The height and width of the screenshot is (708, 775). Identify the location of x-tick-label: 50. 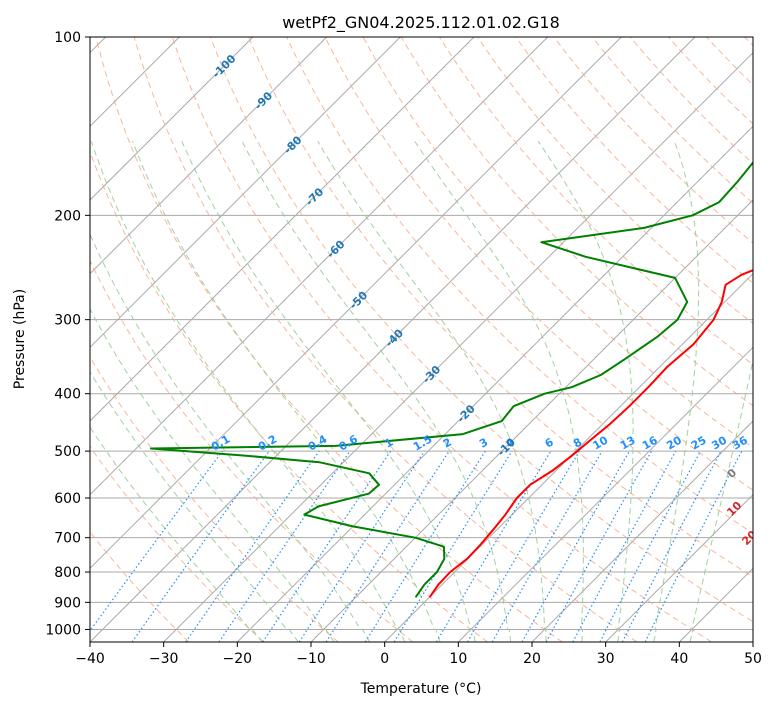
(753, 659).